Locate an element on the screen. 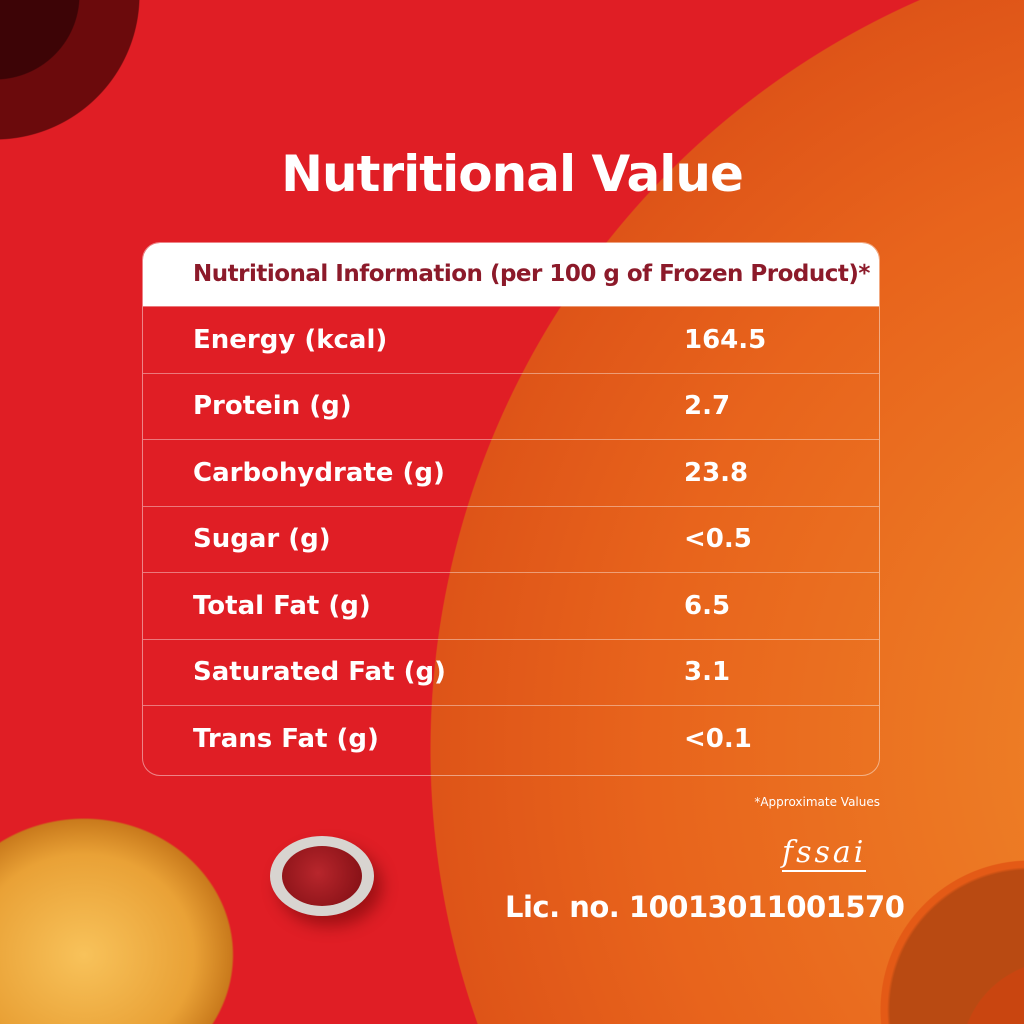 This screenshot has height=1024, width=1024. table-row: Sugar (g) <0.5 is located at coordinates (511, 539).